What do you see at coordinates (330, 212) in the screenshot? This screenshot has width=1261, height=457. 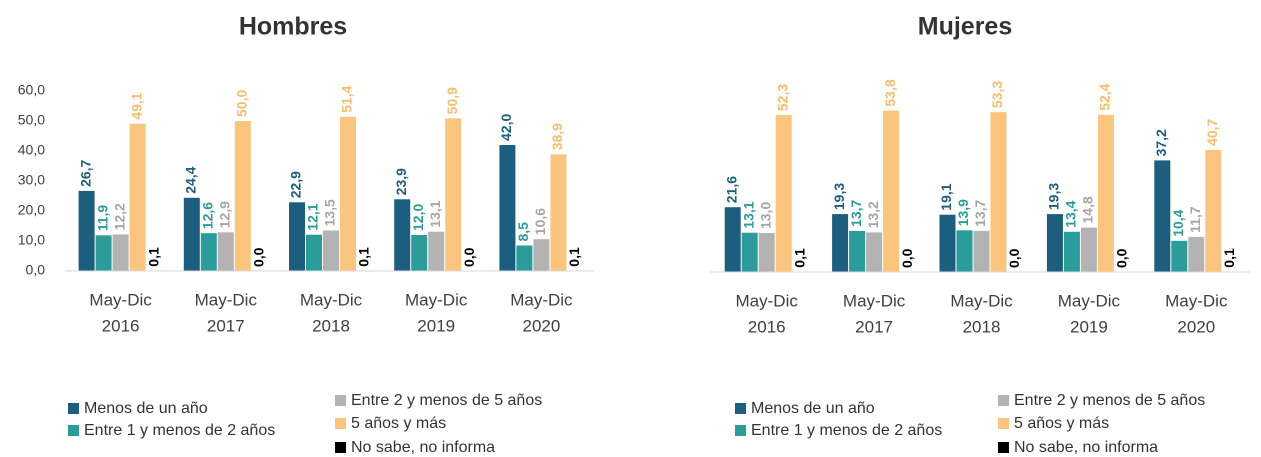 I see `data-label: 13,5` at bounding box center [330, 212].